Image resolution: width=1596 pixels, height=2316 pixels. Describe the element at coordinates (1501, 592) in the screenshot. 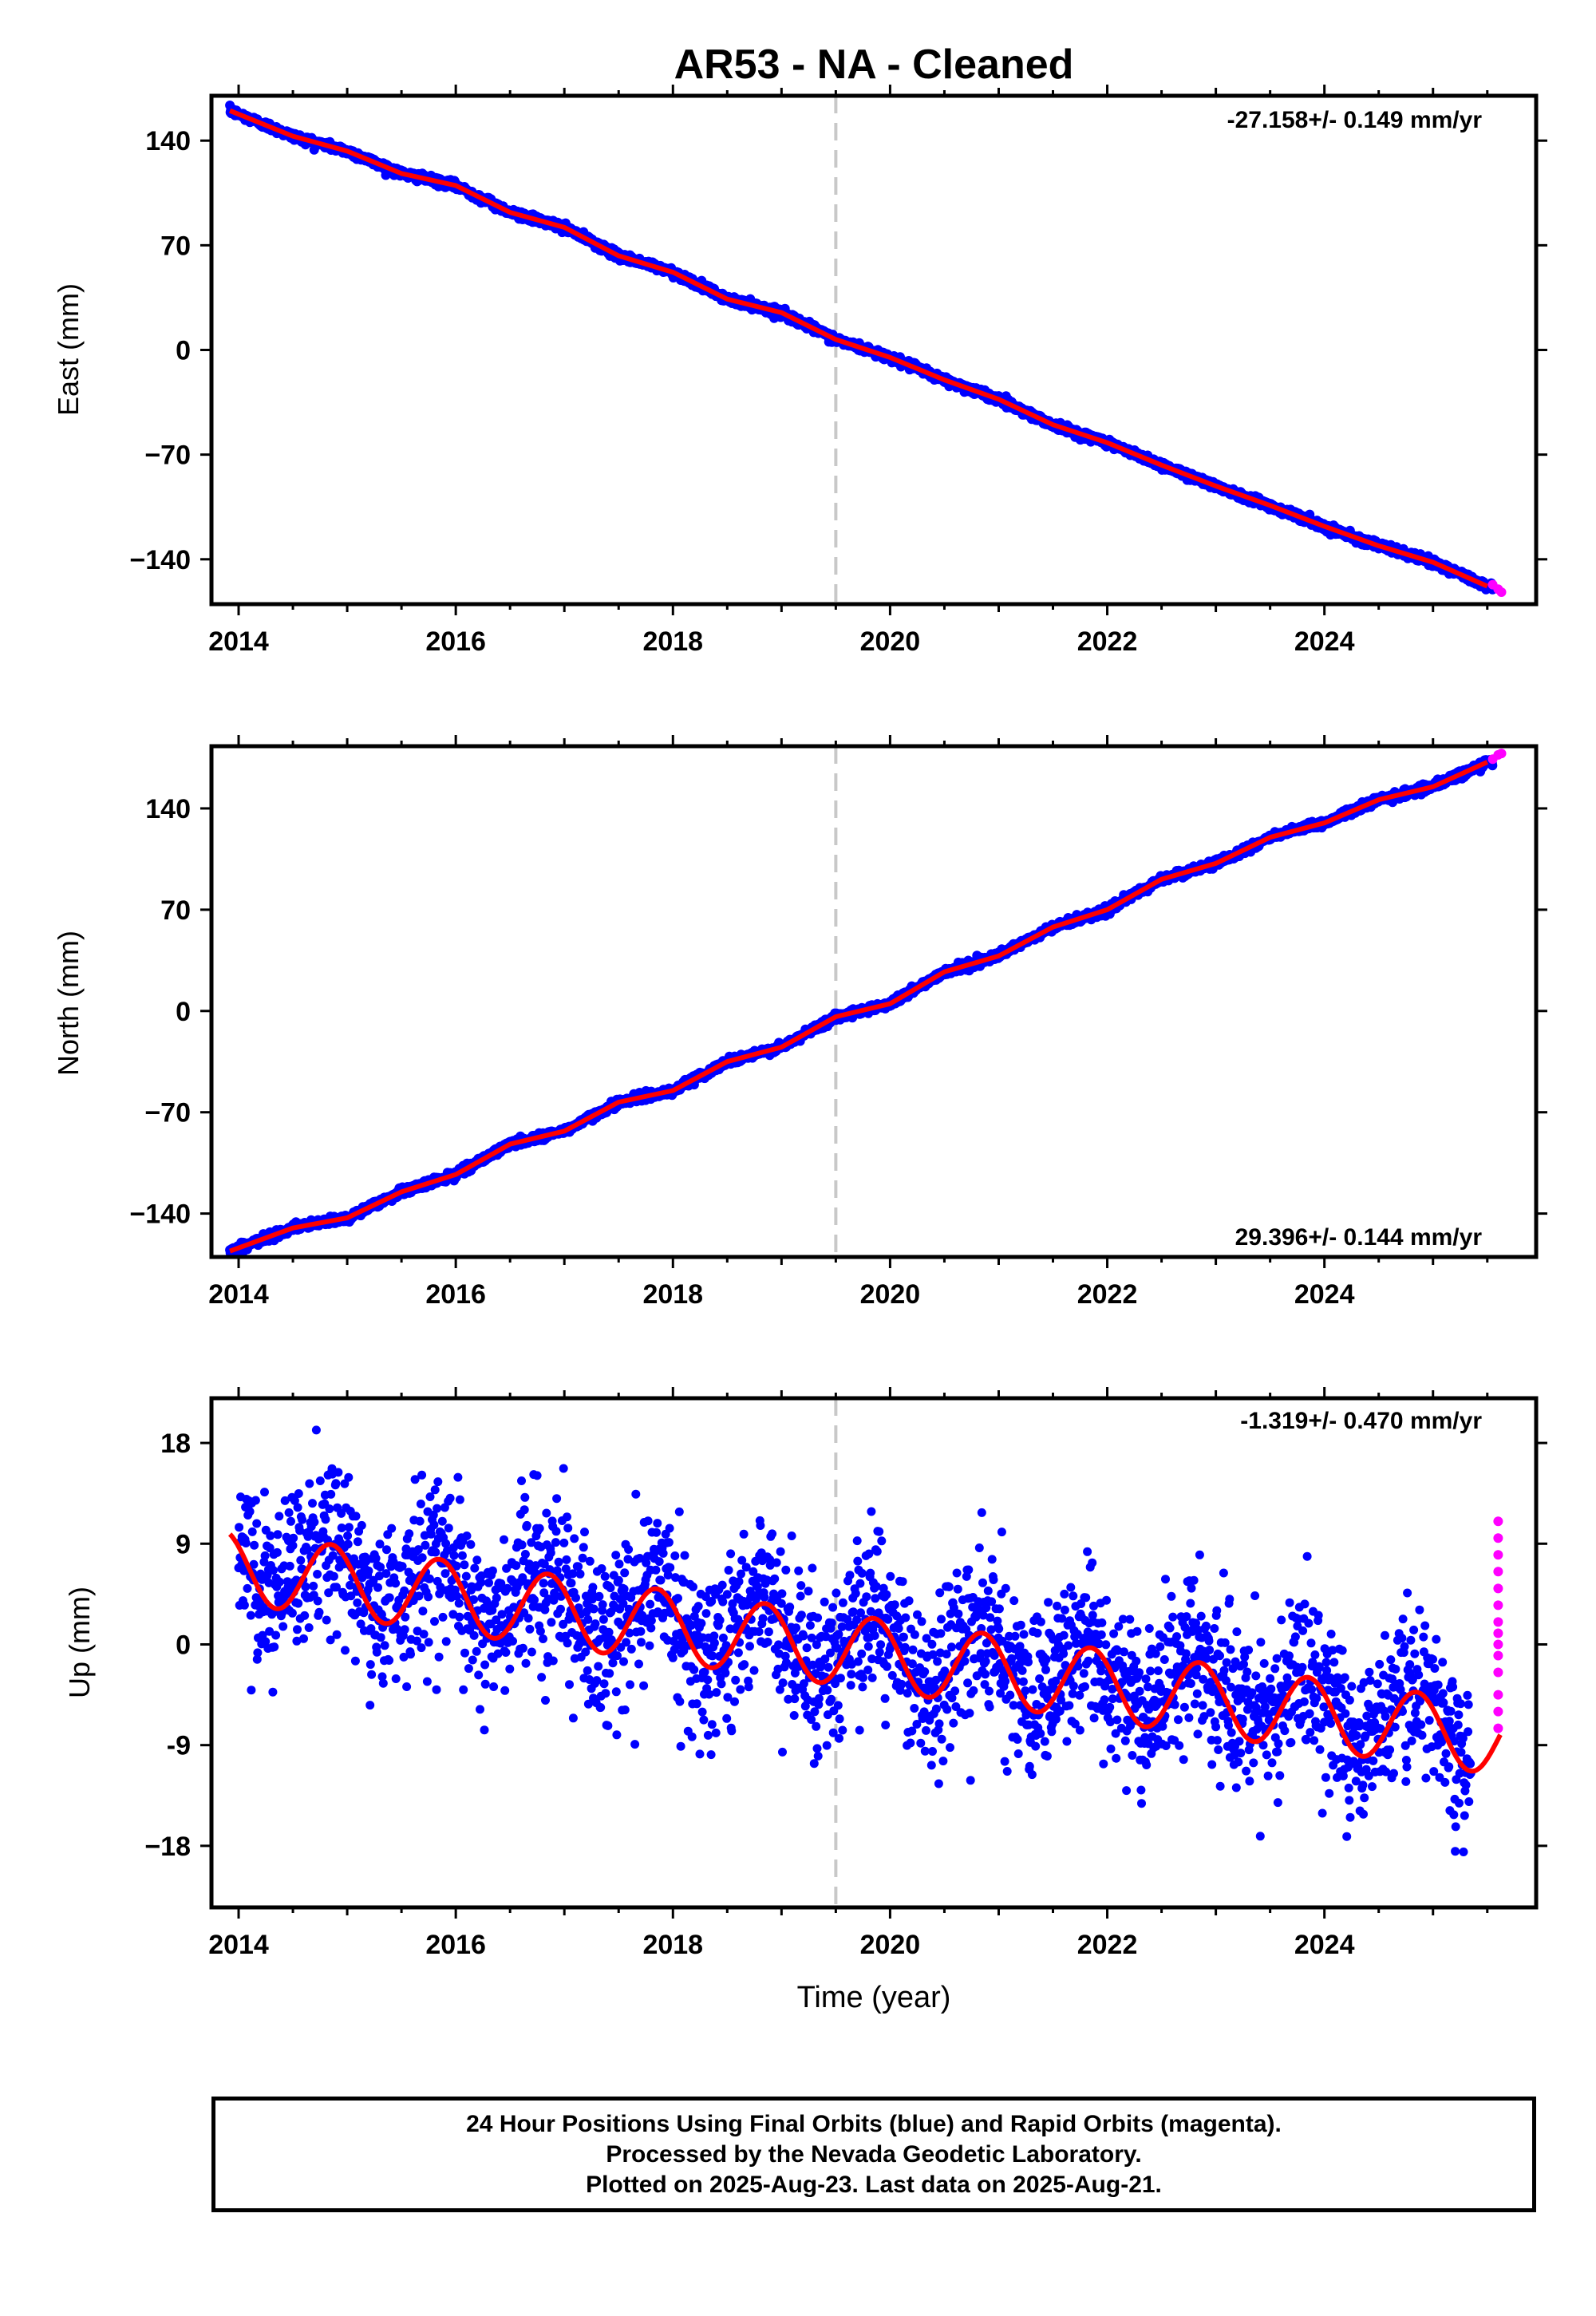

I see `rapid-orbit-point` at that location.